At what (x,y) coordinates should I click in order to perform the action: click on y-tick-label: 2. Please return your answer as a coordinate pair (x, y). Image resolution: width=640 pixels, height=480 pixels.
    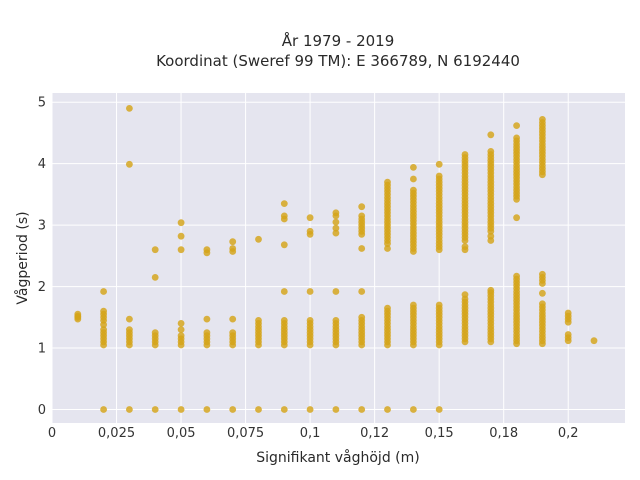
    Looking at the image, I should click on (42, 287).